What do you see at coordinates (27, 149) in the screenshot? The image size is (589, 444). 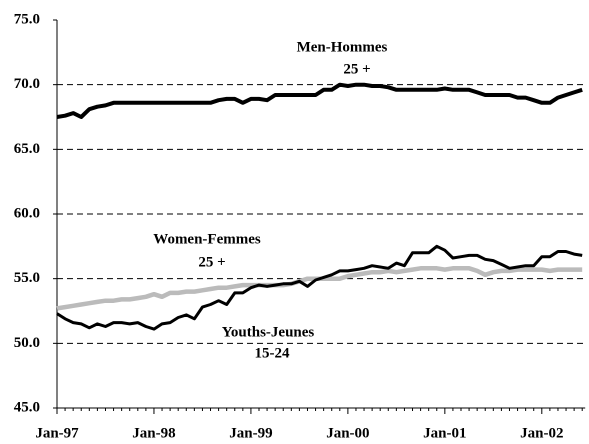 I see `y-tick-label: 65.0` at bounding box center [27, 149].